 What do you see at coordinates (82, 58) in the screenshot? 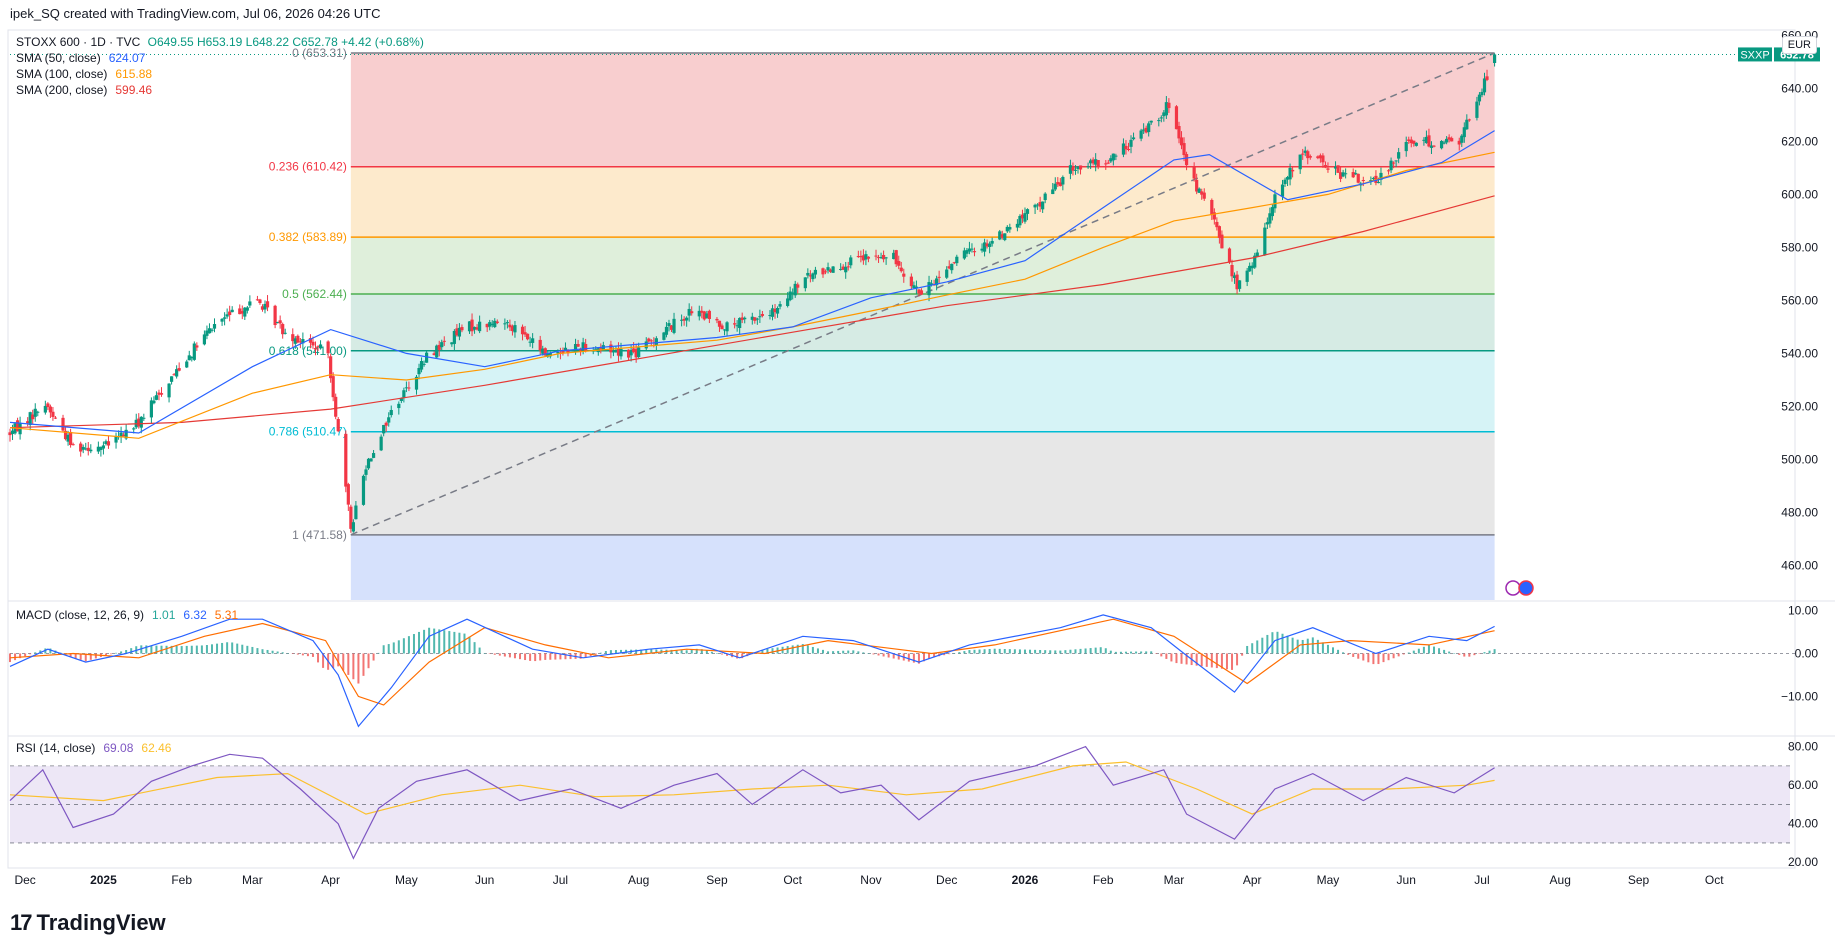
I see `legend-sma50: SMA (50, close) 624.07` at bounding box center [82, 58].